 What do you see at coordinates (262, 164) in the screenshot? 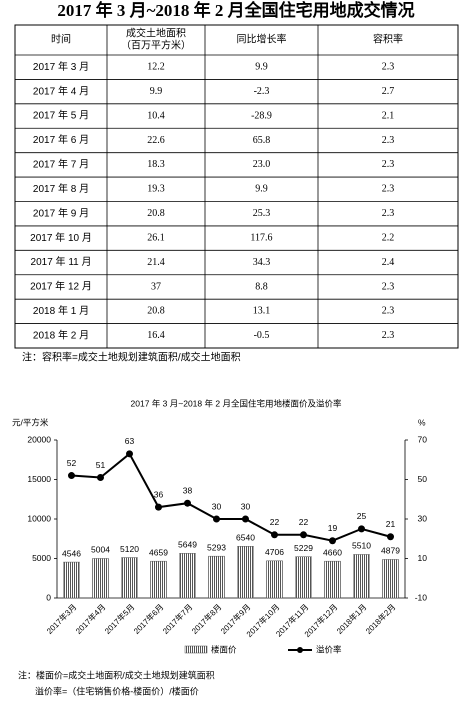
I see `table-cell: 23.0` at bounding box center [262, 164].